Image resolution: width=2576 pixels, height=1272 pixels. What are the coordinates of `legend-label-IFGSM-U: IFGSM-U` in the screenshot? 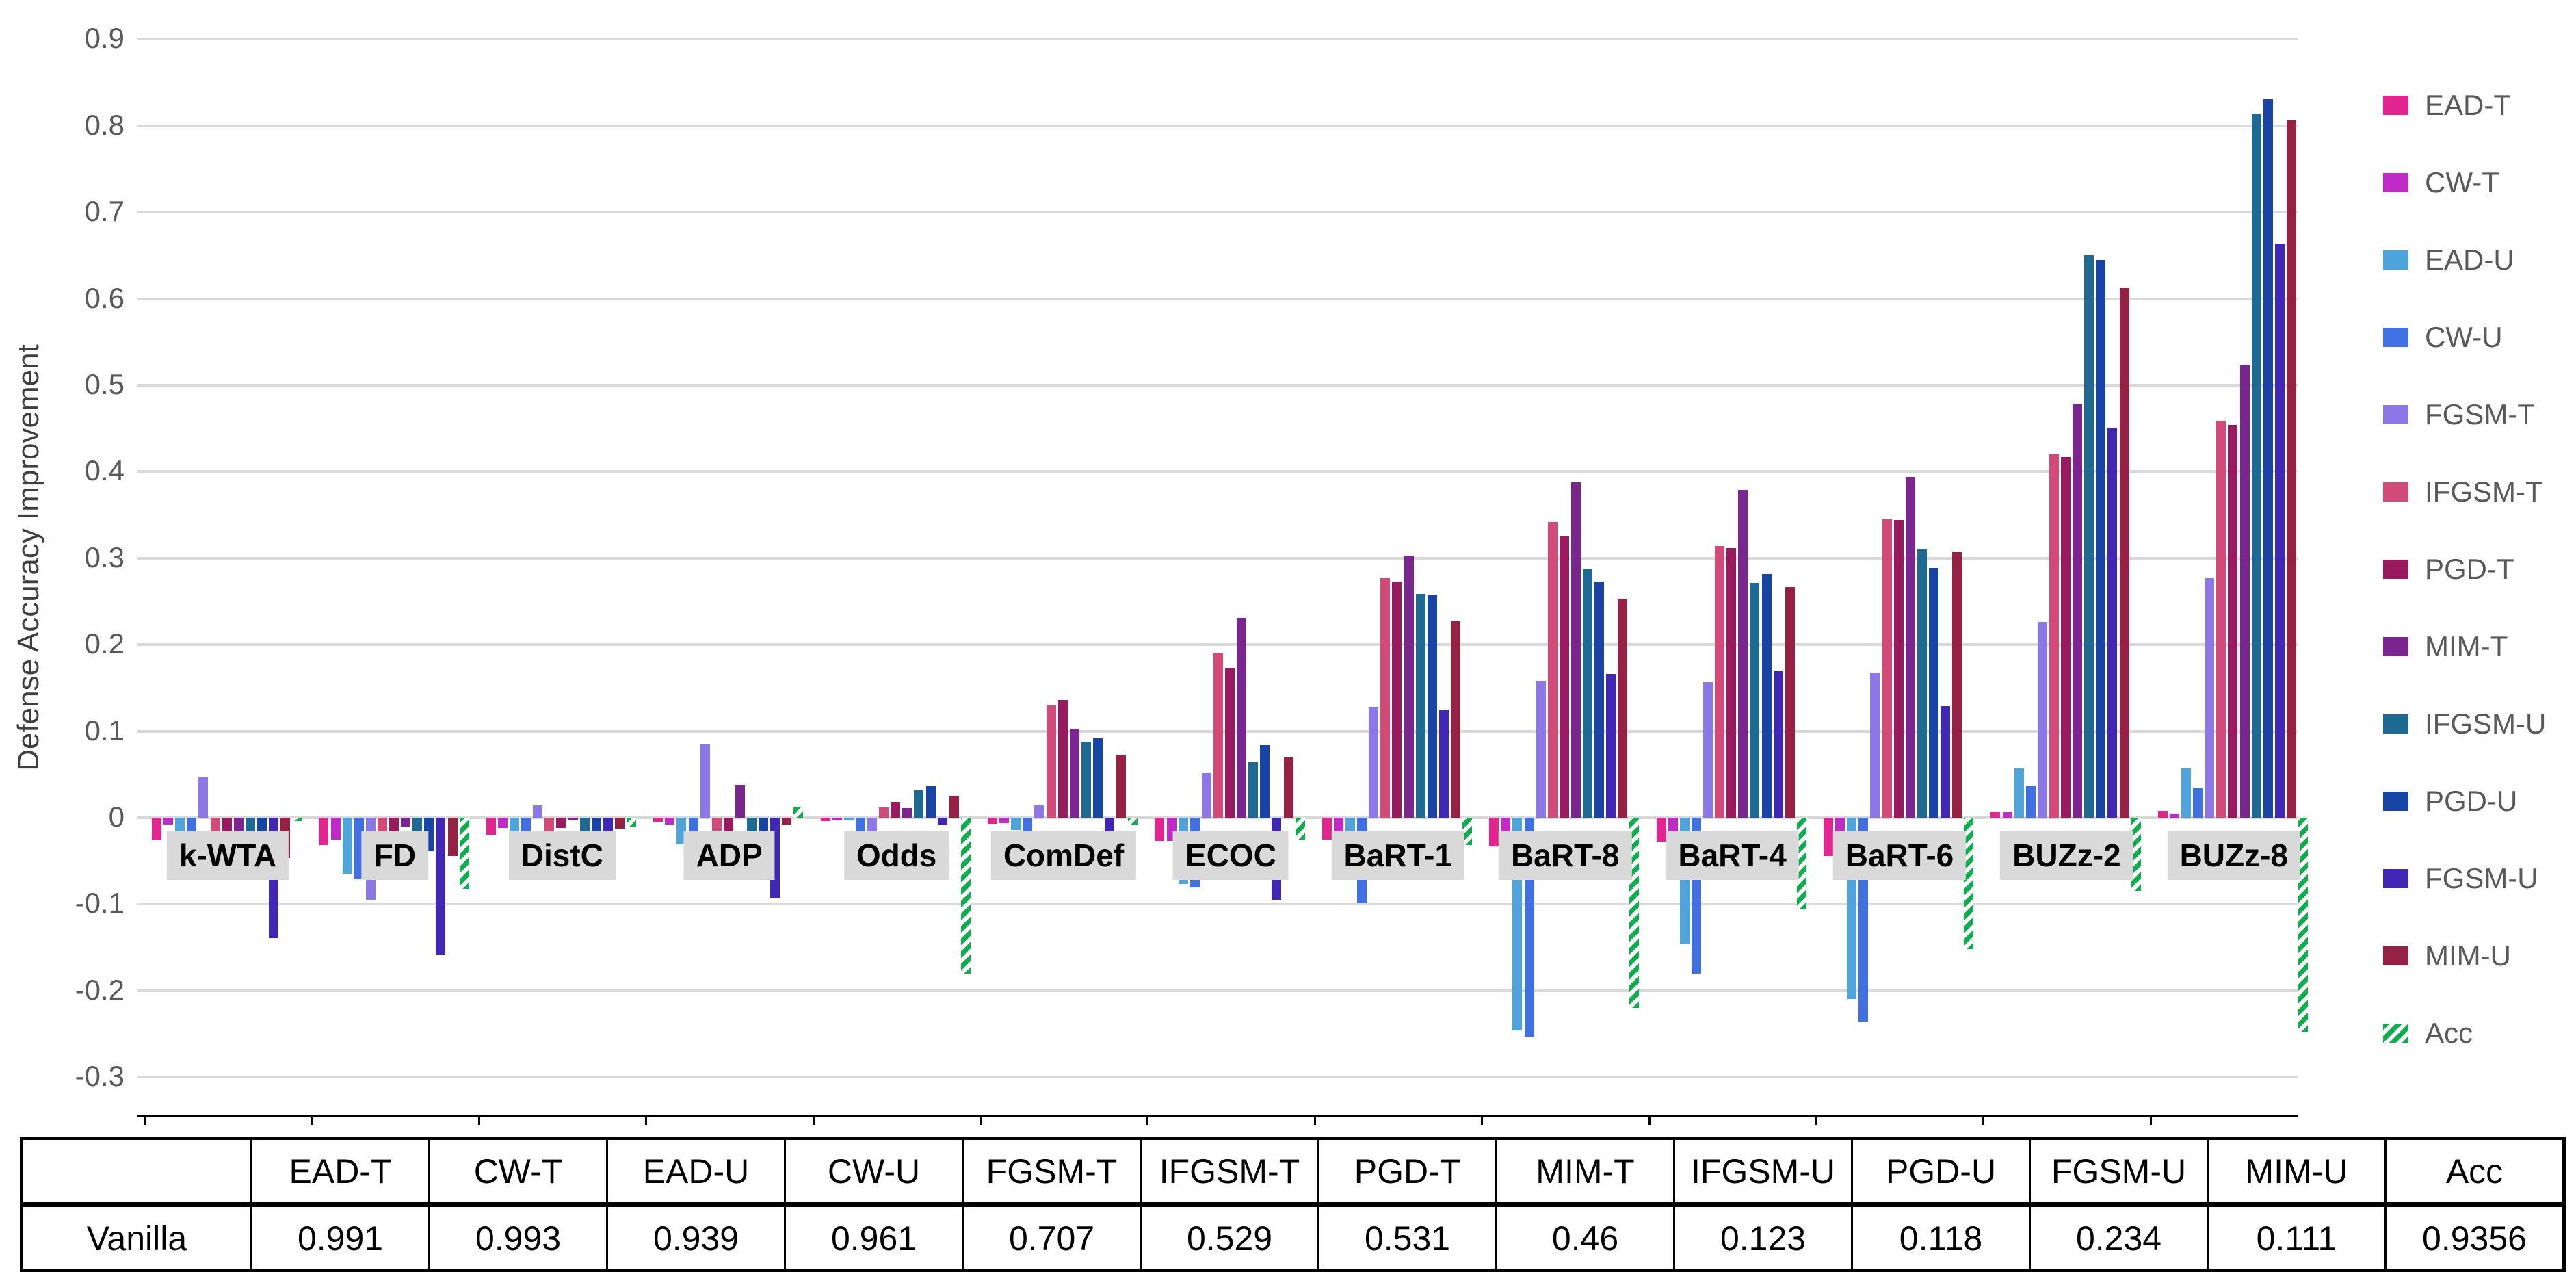 It's located at (2486, 724).